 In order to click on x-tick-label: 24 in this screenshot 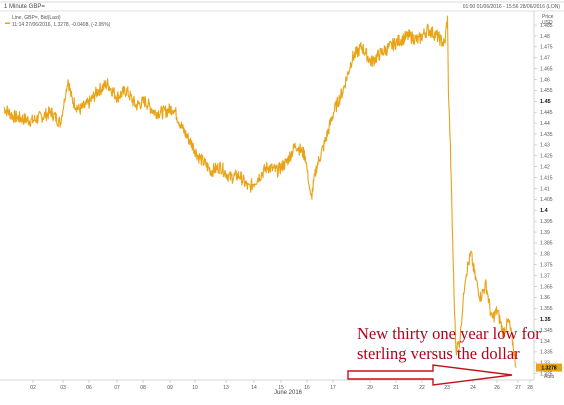, I will do `click(473, 388)`.